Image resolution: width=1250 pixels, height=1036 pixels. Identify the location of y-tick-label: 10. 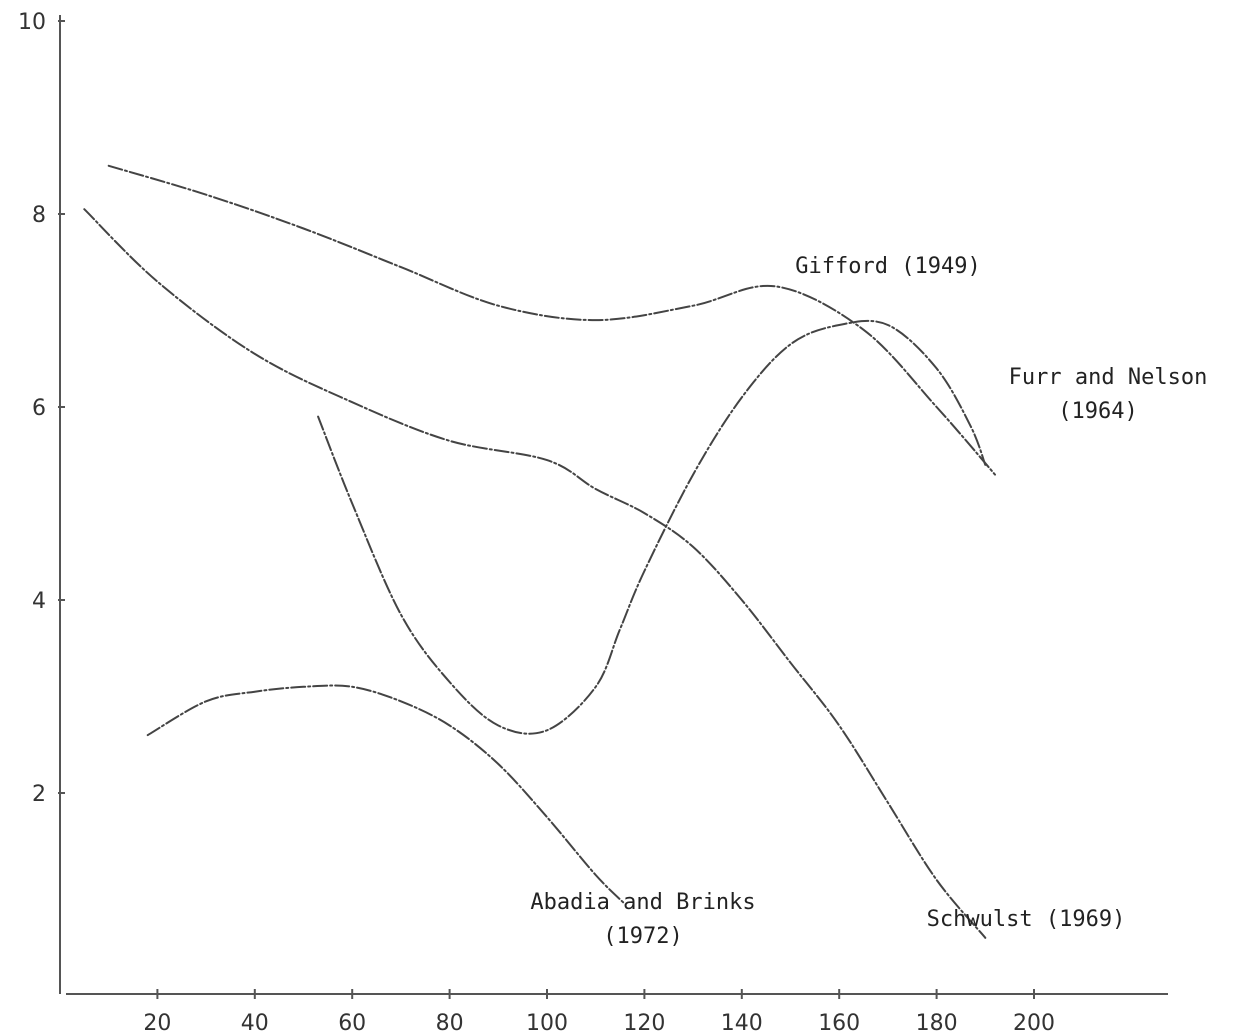
(32, 22).